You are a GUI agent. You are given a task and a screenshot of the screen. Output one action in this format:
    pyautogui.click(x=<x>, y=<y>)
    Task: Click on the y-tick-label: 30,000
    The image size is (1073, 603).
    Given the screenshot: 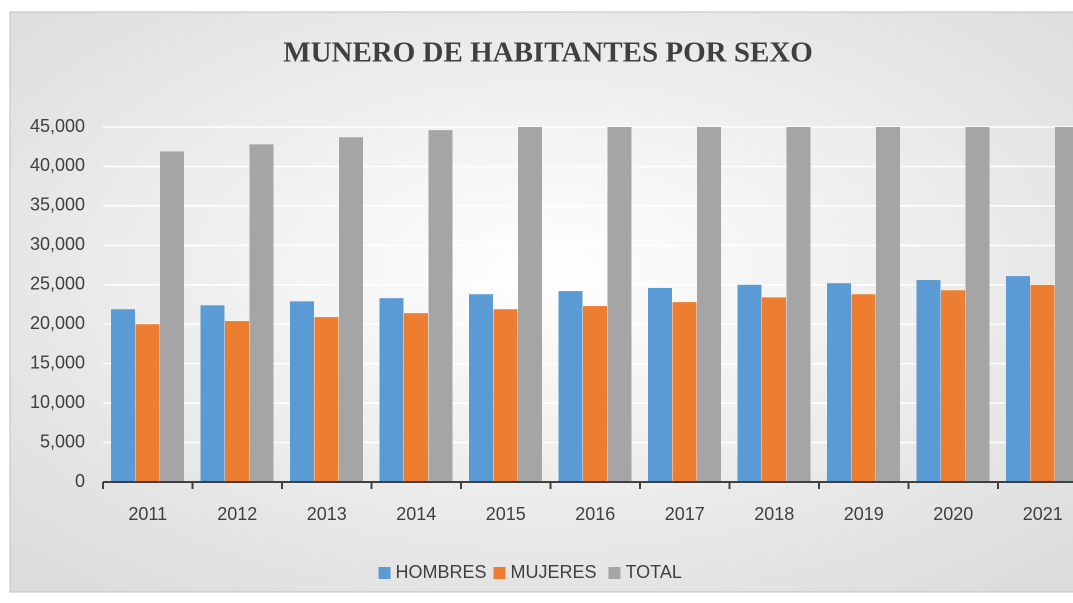 What is the action you would take?
    pyautogui.click(x=57, y=244)
    